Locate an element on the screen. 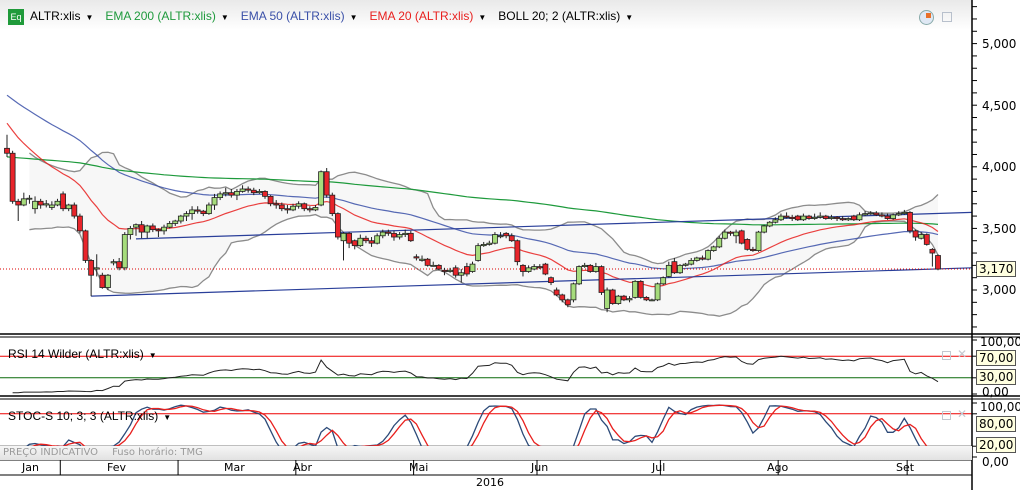  month-label: Jun is located at coordinates (540, 467).